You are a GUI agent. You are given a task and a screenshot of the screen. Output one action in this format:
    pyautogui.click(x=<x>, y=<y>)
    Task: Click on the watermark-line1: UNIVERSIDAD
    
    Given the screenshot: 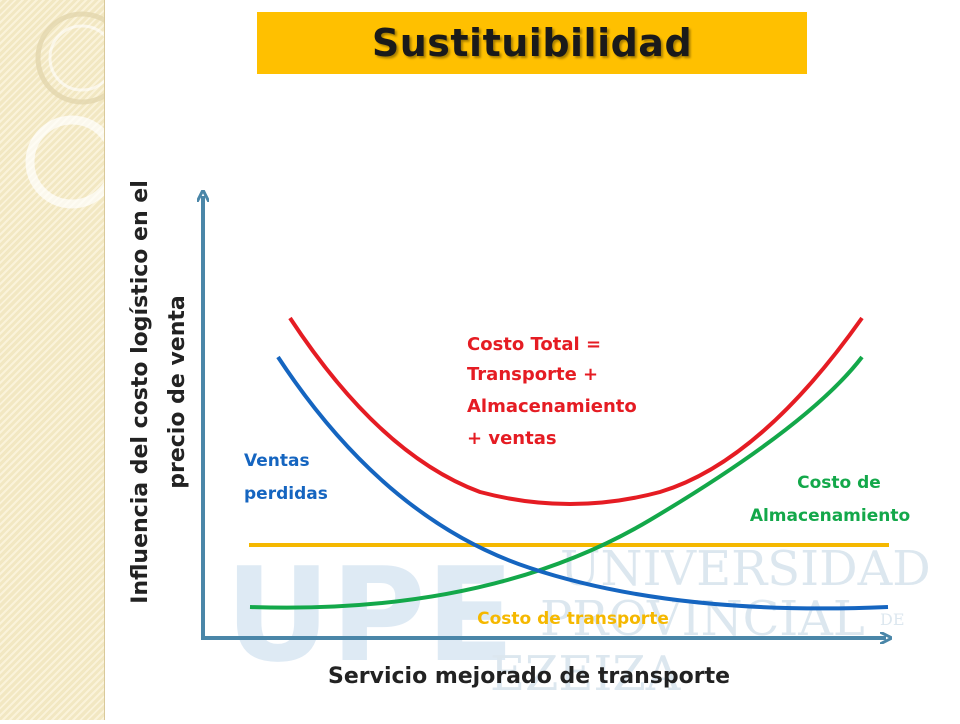 What is the action you would take?
    pyautogui.click(x=745, y=569)
    